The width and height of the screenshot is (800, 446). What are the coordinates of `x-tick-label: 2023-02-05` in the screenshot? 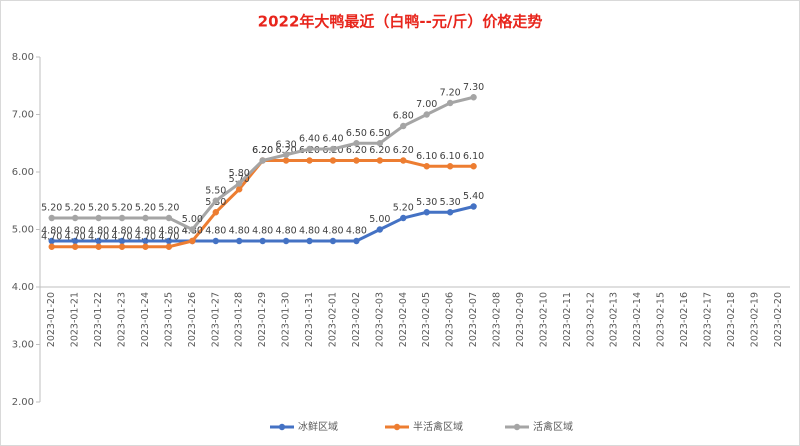 It's located at (426, 319).